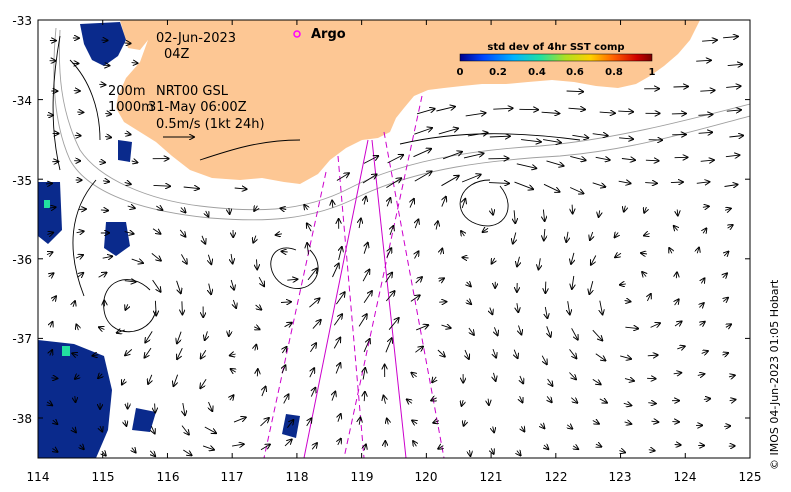 The width and height of the screenshot is (791, 492). What do you see at coordinates (38, 477) in the screenshot?
I see `lon-tick-label: 114` at bounding box center [38, 477].